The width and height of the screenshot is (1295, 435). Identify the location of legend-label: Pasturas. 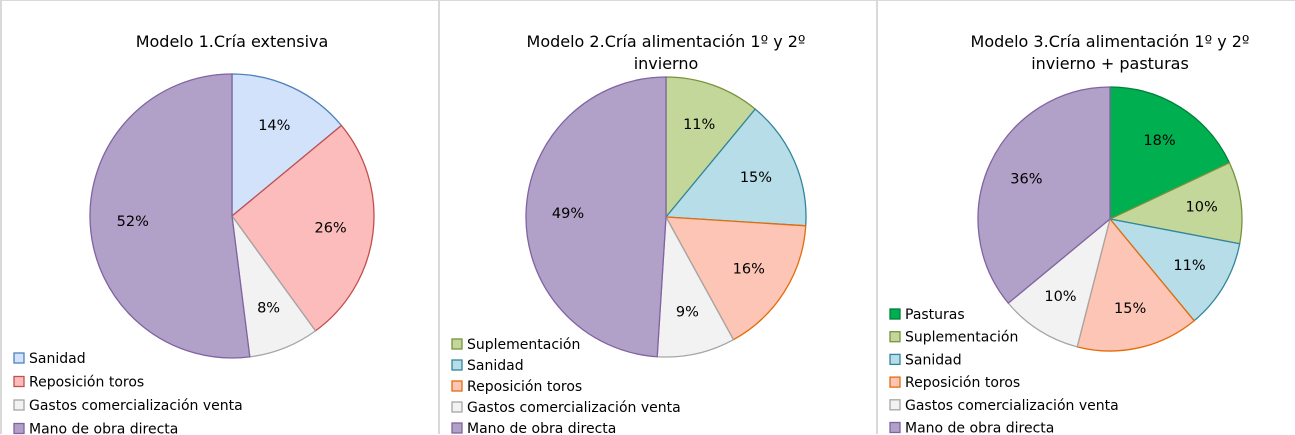
(935, 315).